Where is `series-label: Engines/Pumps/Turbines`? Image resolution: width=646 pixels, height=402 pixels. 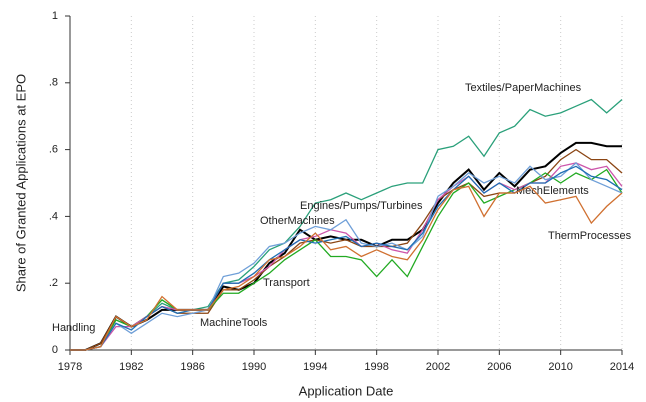
series-label: Engines/Pumps/Turbines is located at coordinates (361, 206).